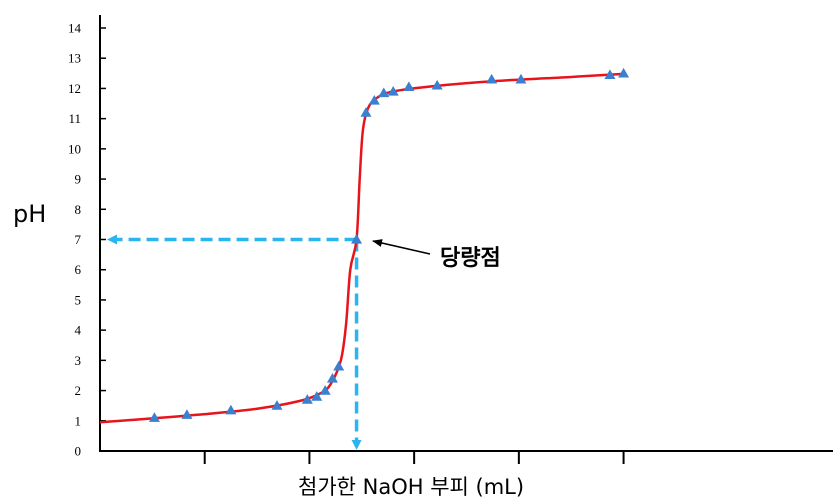 This screenshot has width=838, height=503. I want to click on y-tick-label: 5, so click(78, 299).